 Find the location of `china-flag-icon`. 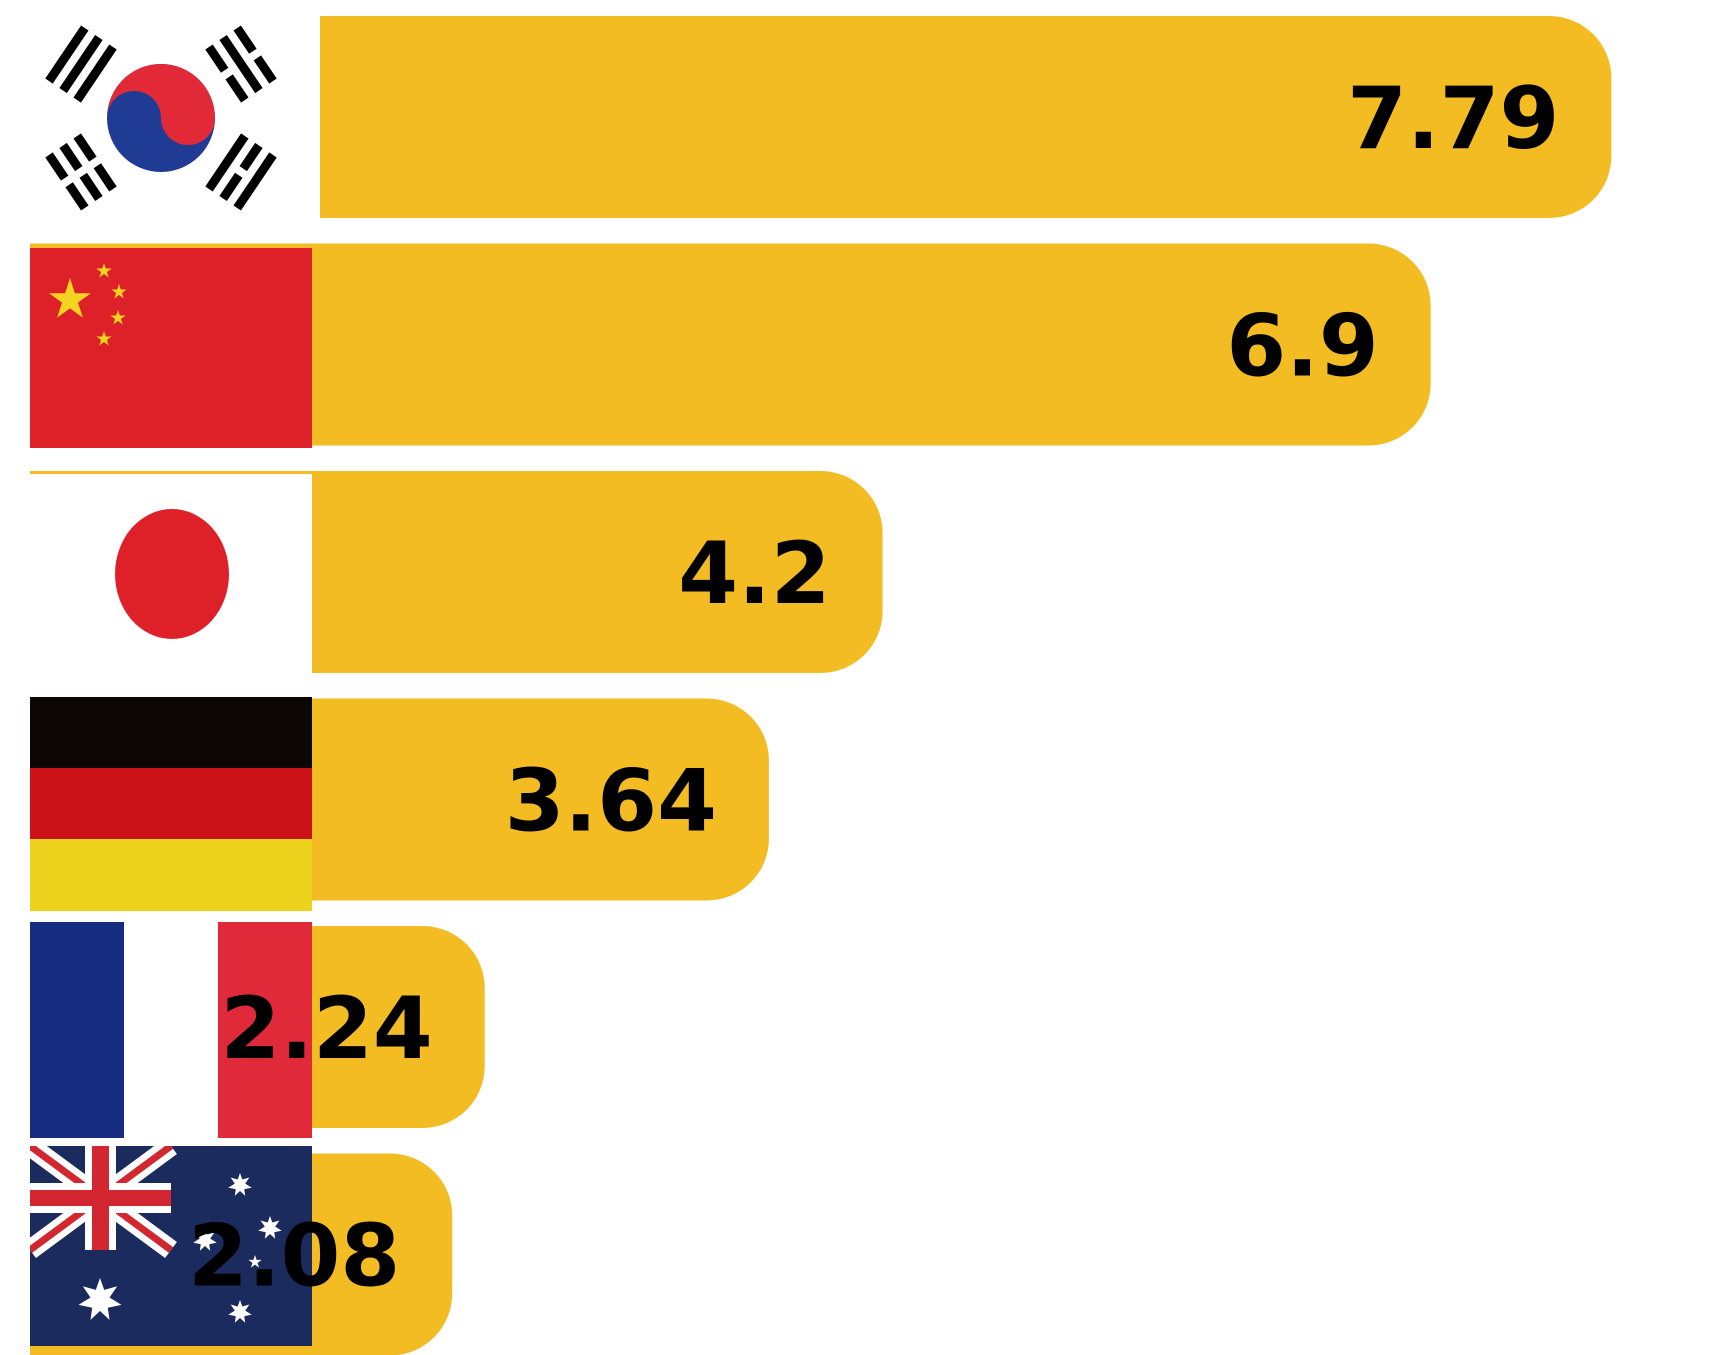

china-flag-icon is located at coordinates (171, 348).